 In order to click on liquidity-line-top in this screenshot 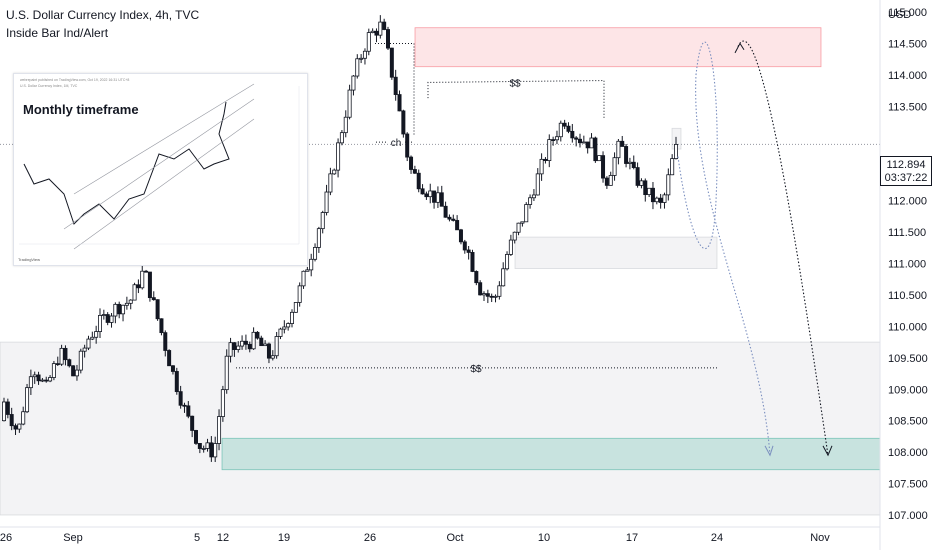, I will do `click(516, 99)`.